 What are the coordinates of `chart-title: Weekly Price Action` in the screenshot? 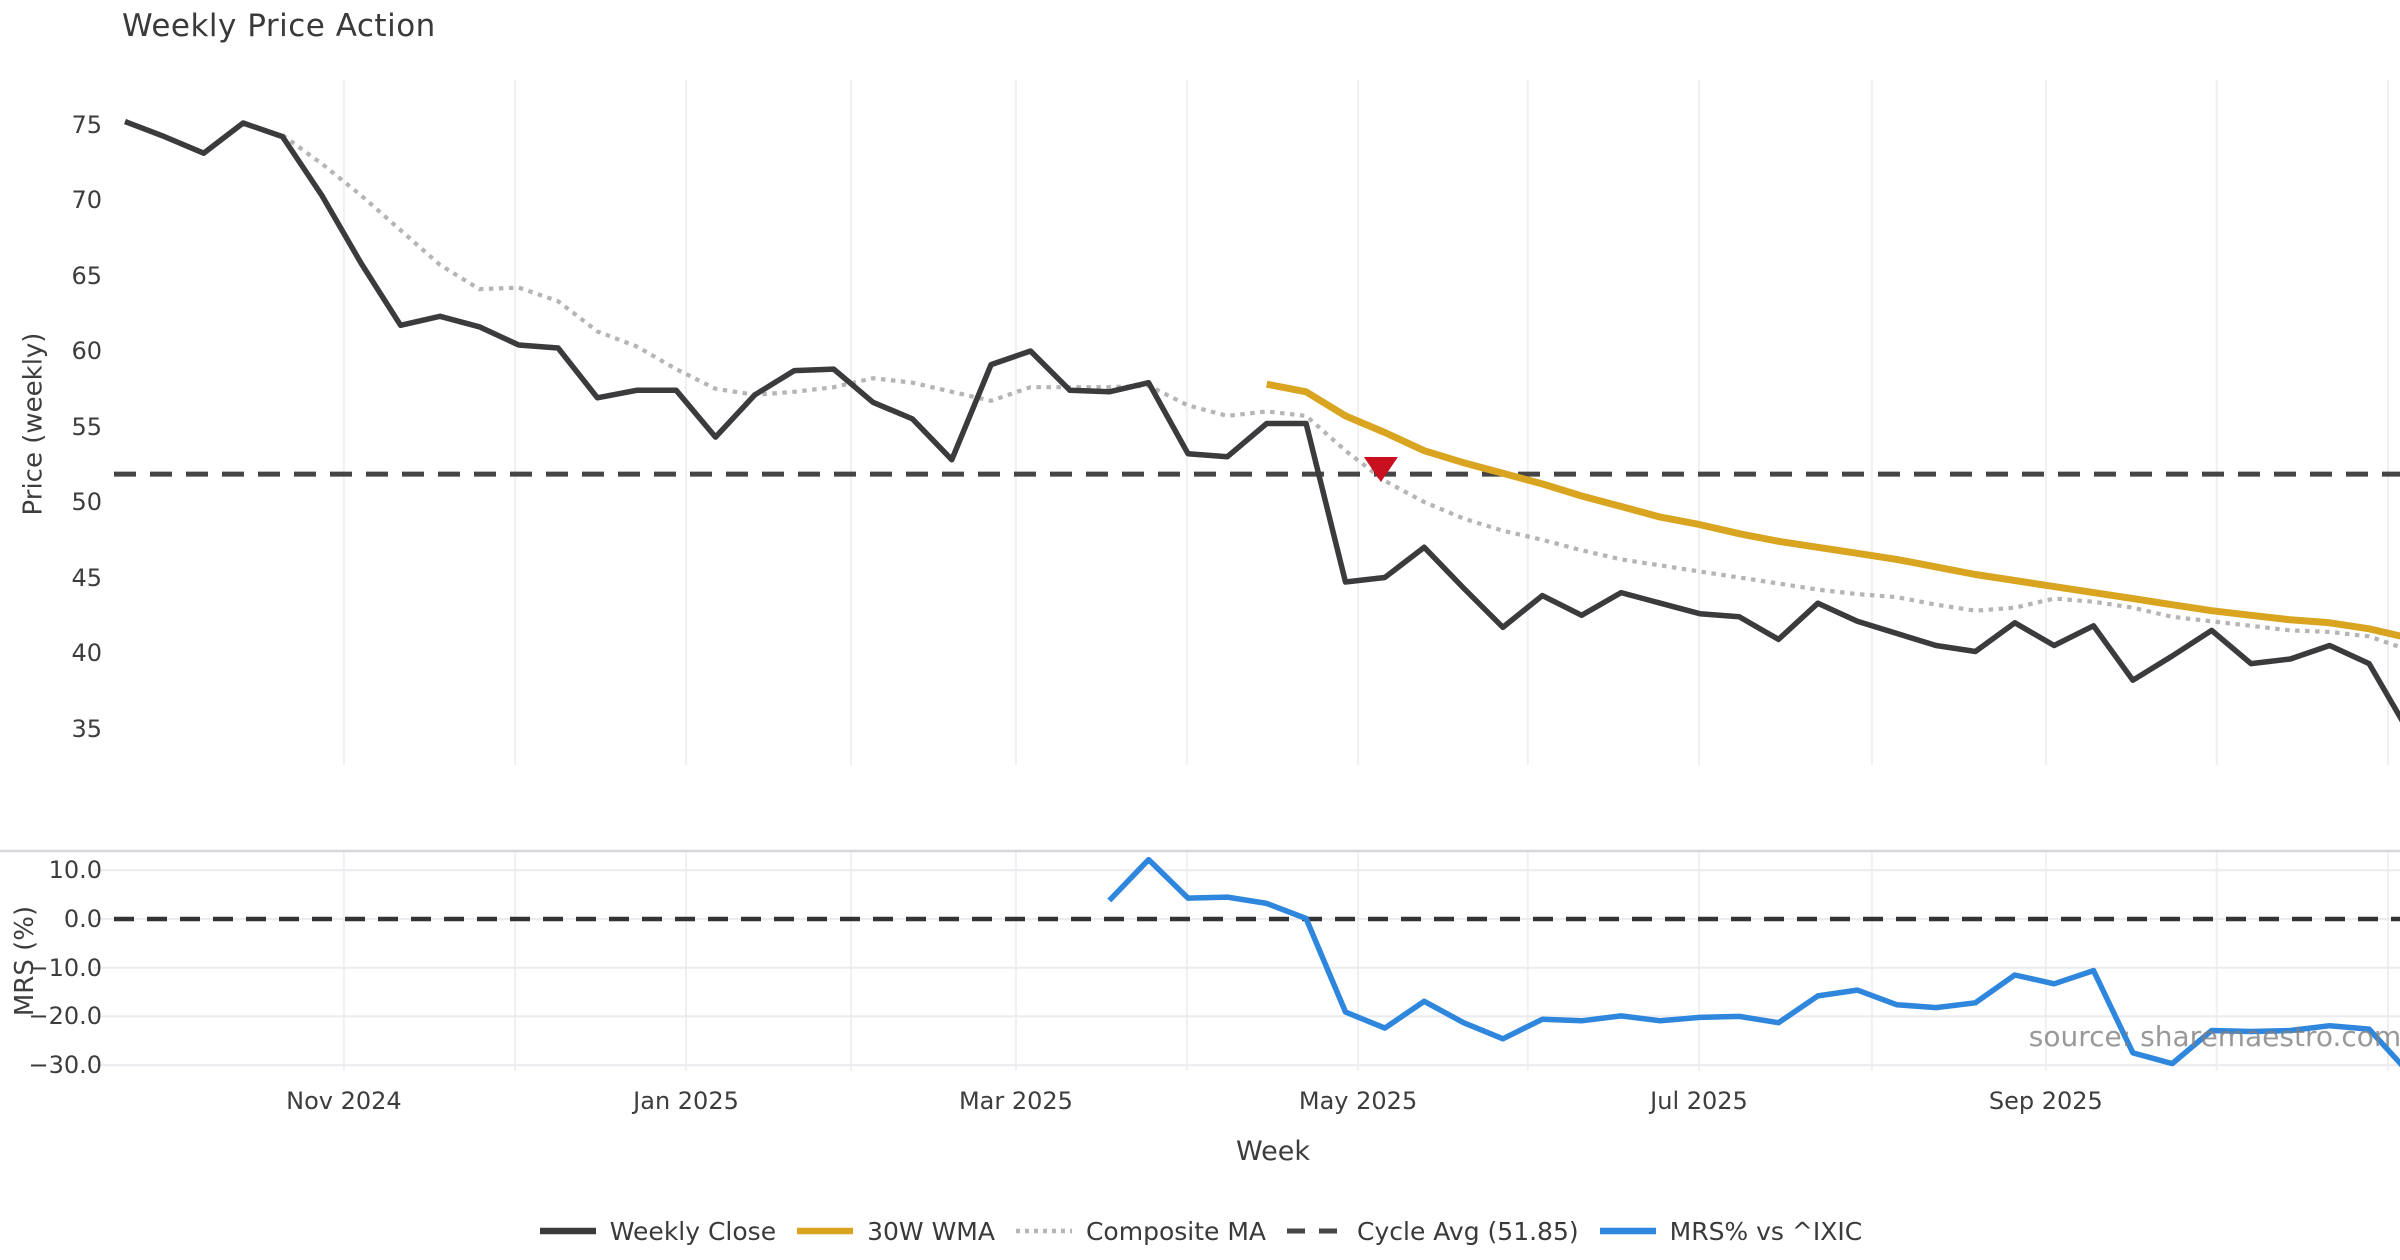 It's located at (279, 26).